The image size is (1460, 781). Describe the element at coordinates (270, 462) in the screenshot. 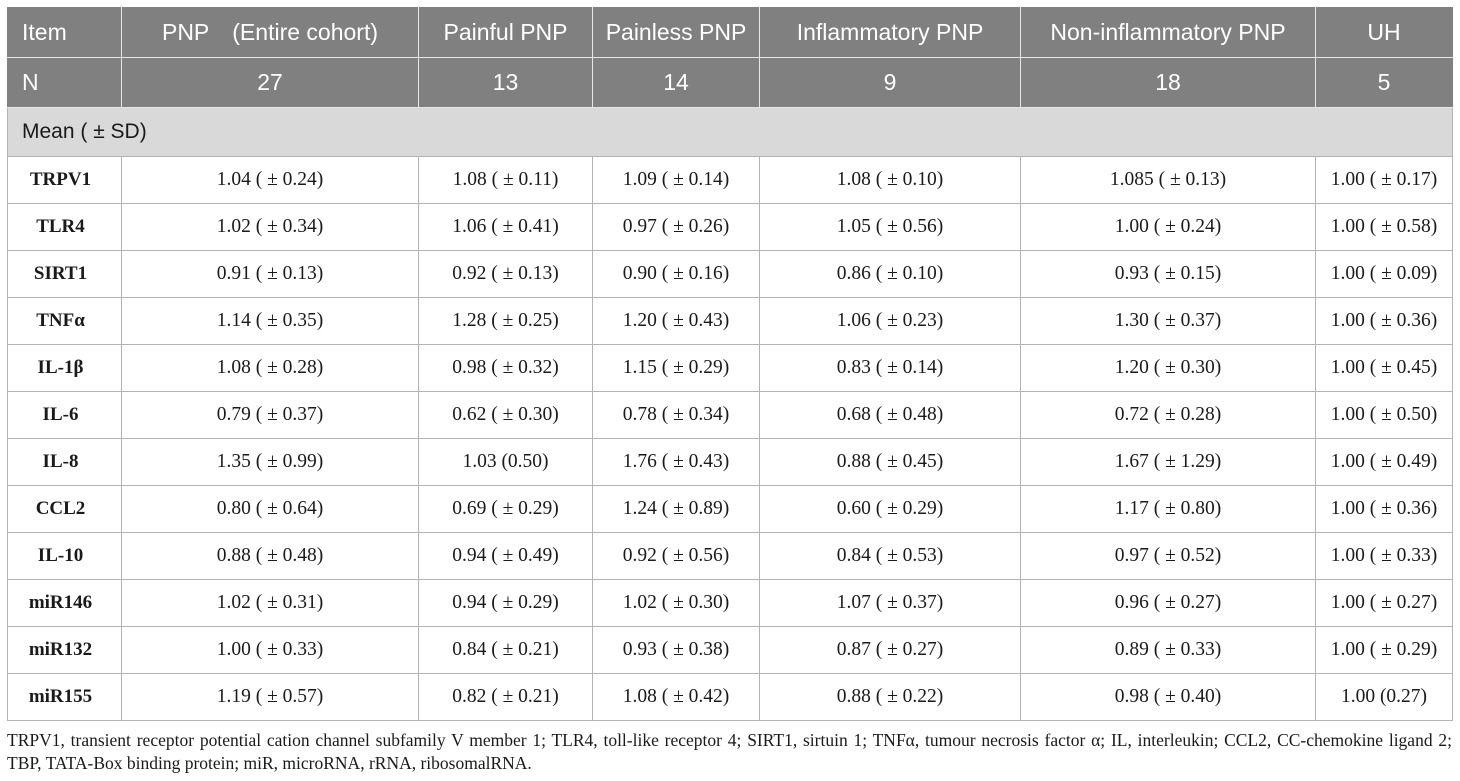

I see `cell-pnp-entire-cohort: 1.35 ( ± 0.99)` at that location.